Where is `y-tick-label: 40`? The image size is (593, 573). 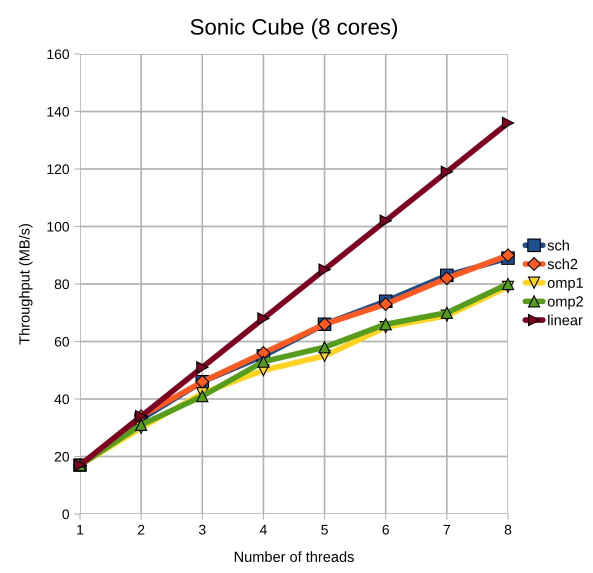 y-tick-label: 40 is located at coordinates (62, 399).